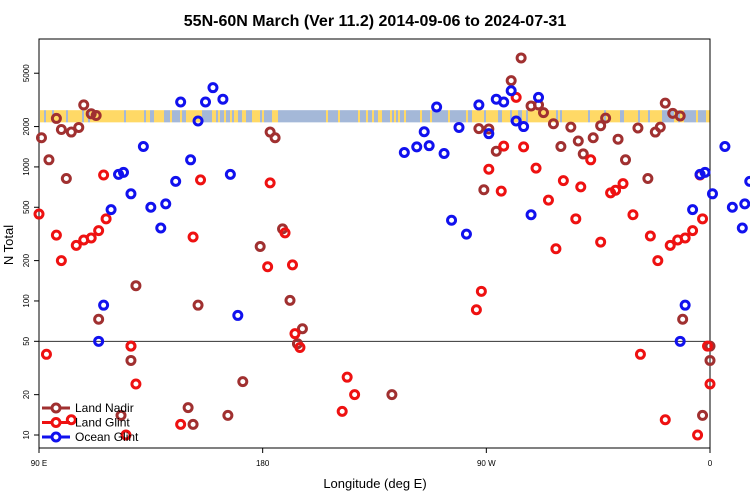  I want to click on y-axis-label: N Total, so click(8, 245).